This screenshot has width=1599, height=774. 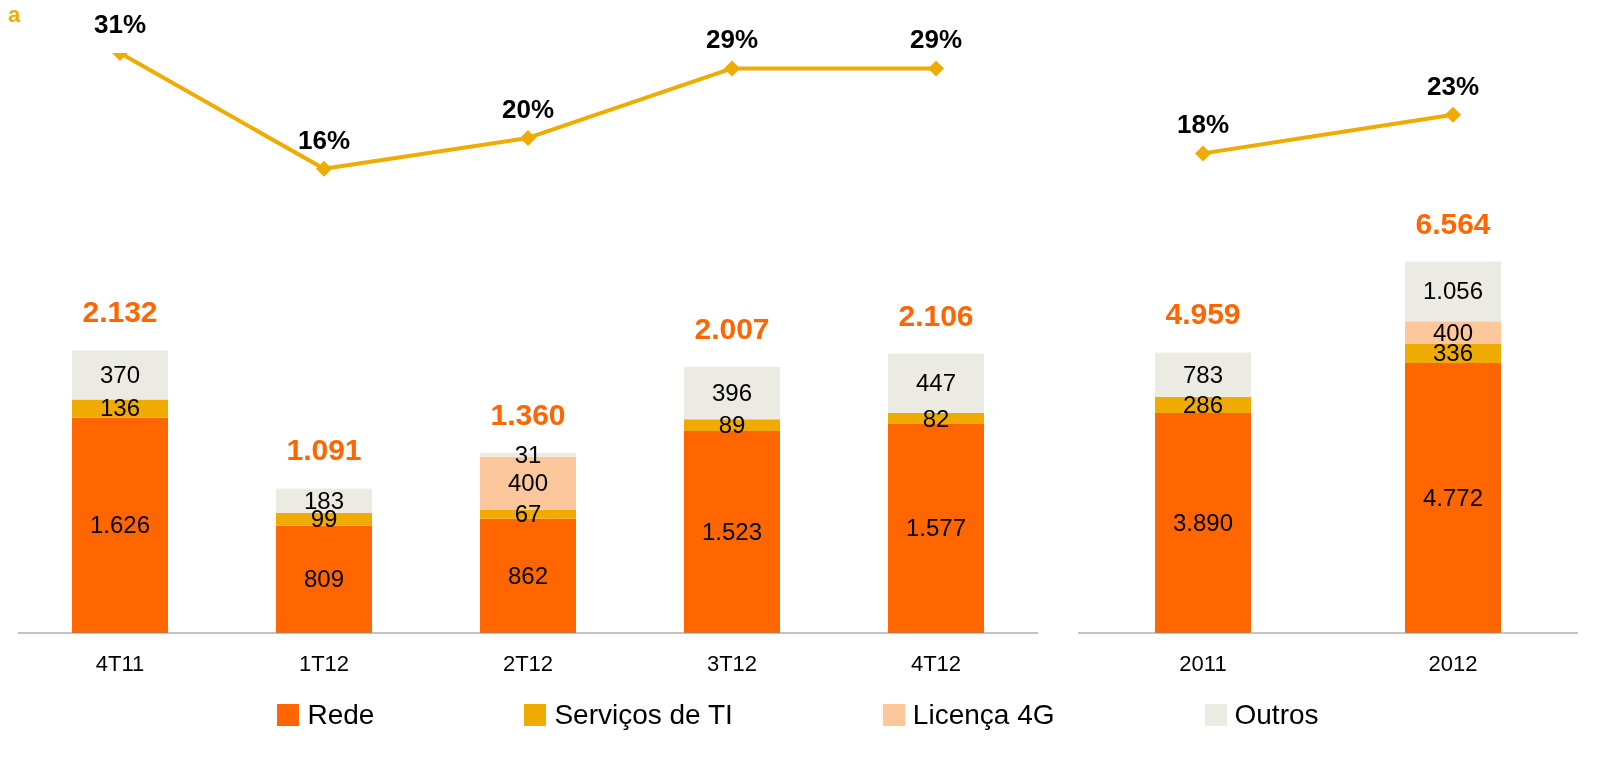 What do you see at coordinates (732, 328) in the screenshot?
I see `total-label: 2.007` at bounding box center [732, 328].